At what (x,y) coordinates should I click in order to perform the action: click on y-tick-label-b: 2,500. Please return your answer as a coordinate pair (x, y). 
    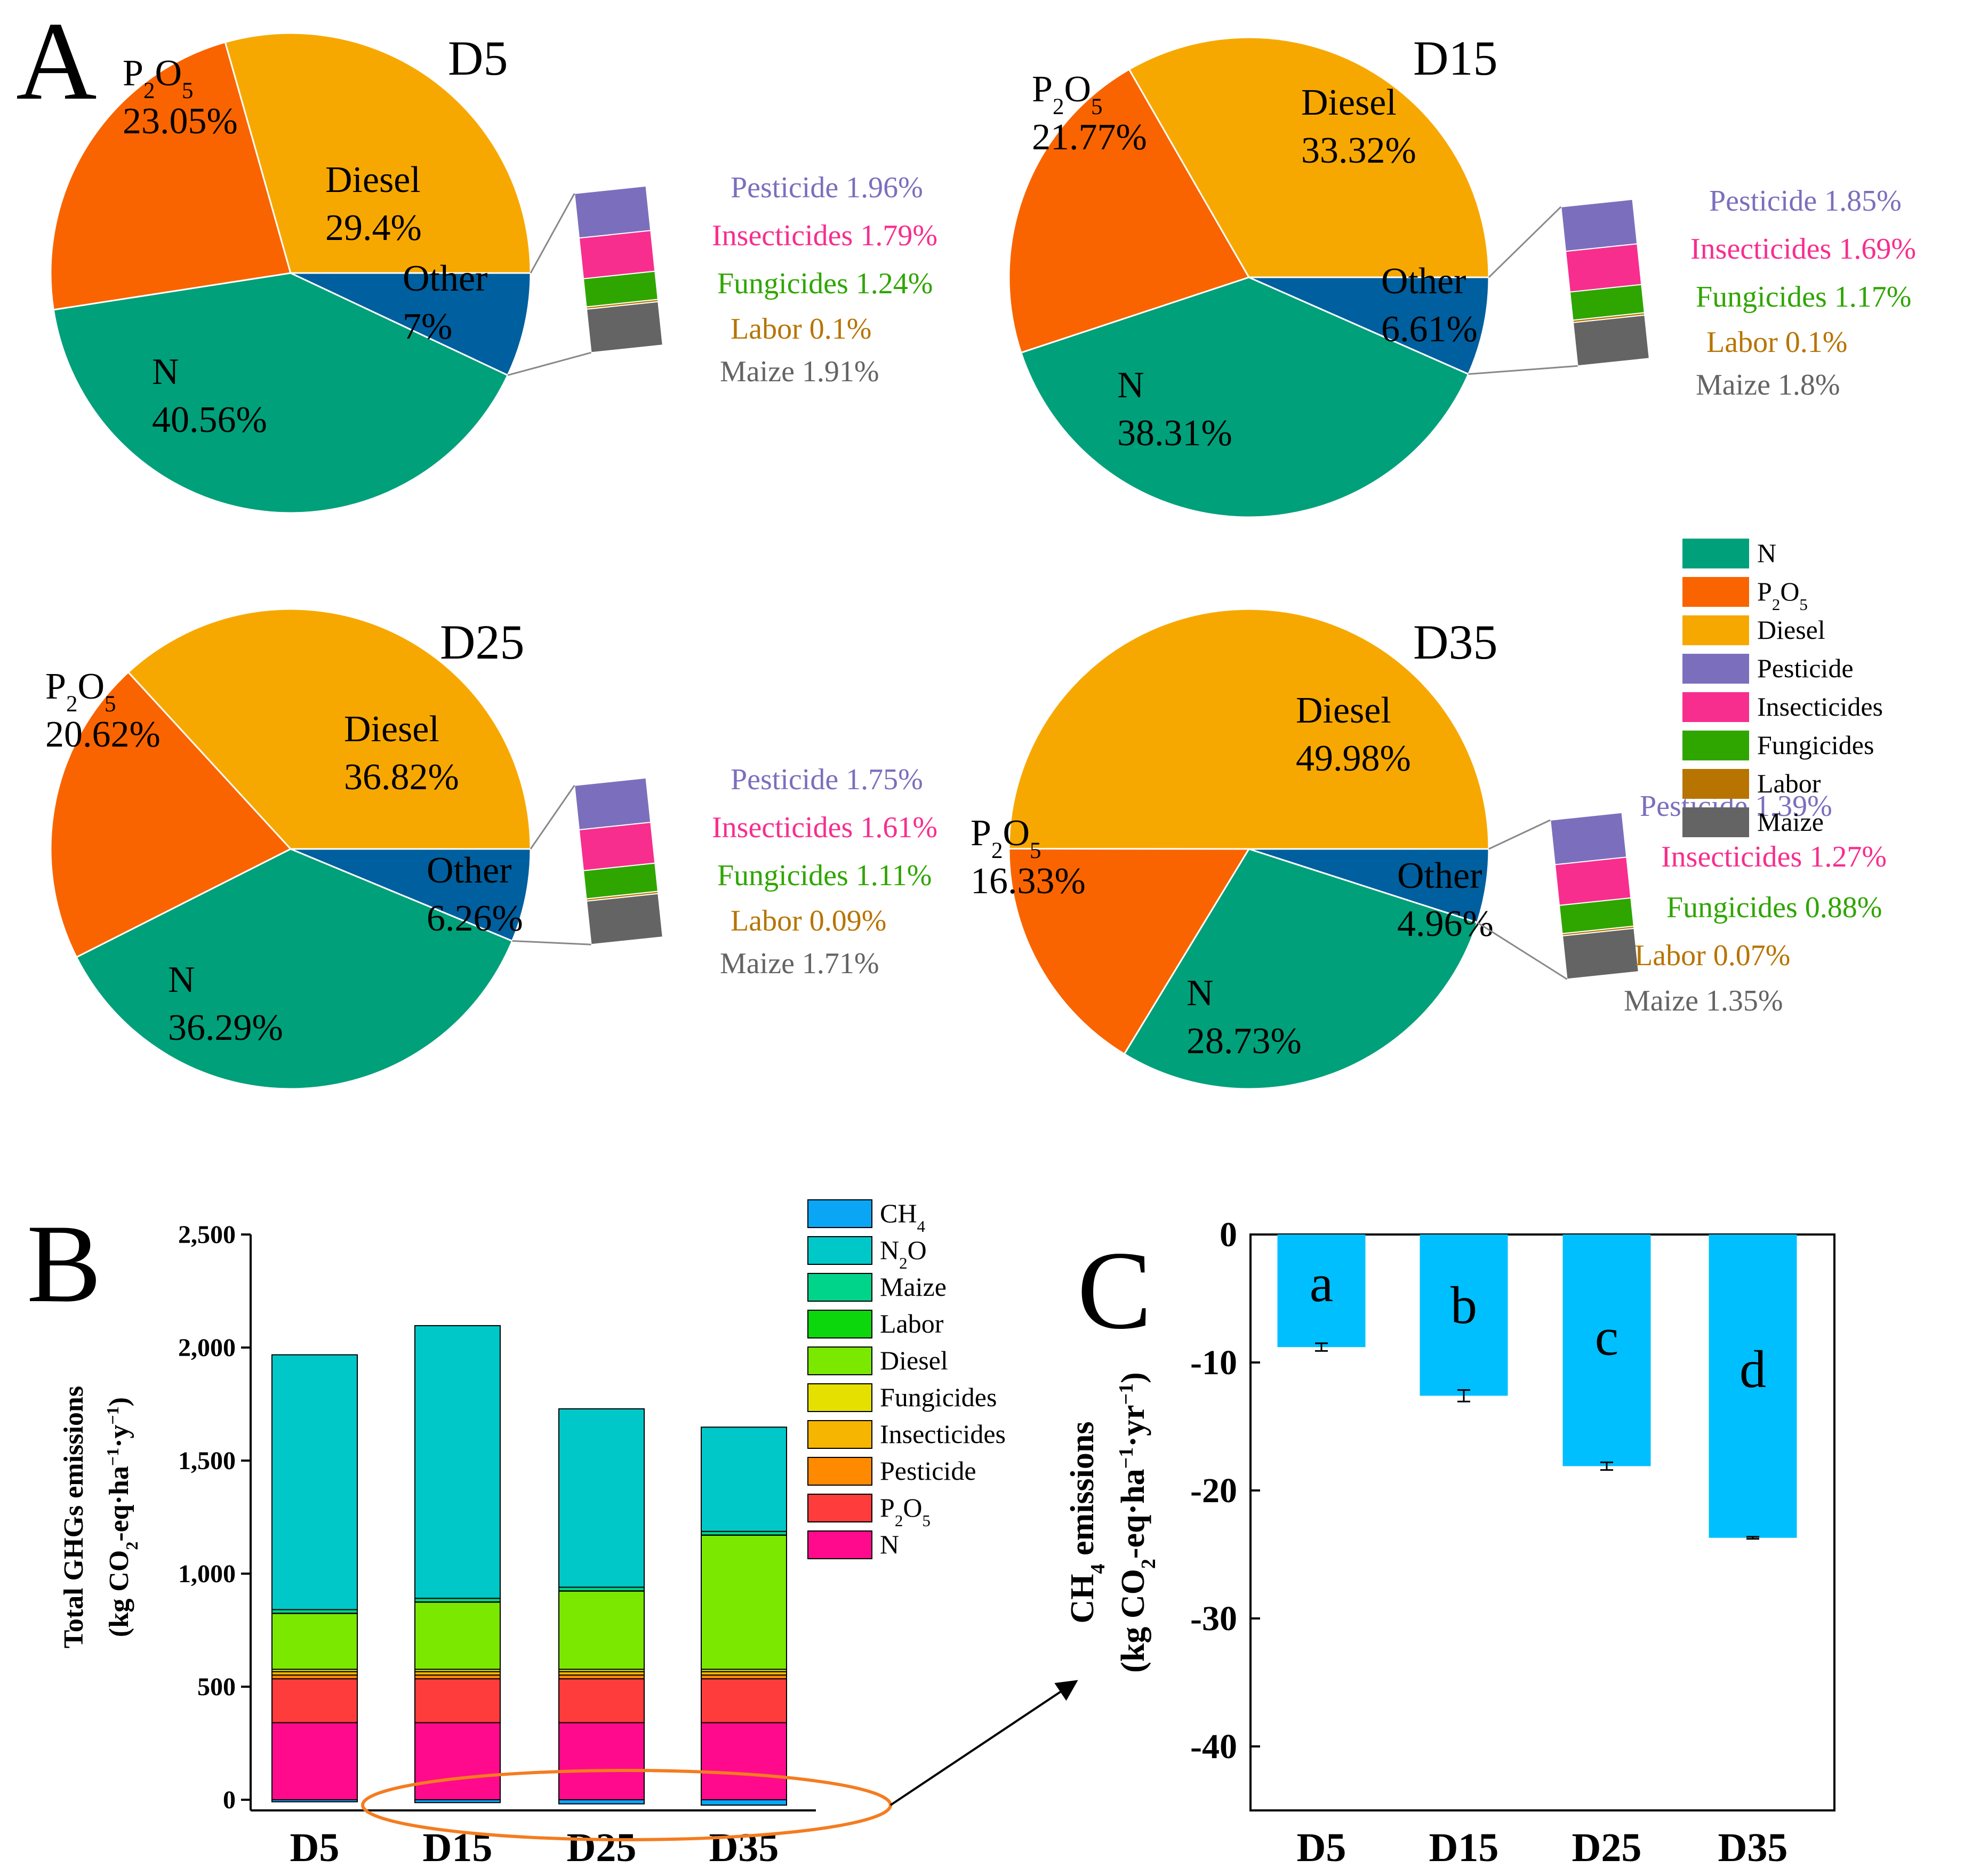
    Looking at the image, I should click on (207, 1235).